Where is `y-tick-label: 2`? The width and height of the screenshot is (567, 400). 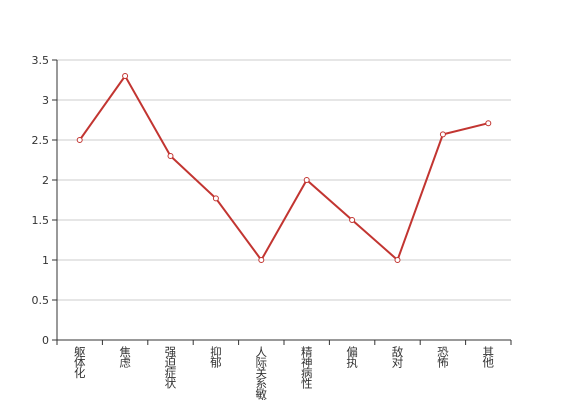
y-tick-label: 2 is located at coordinates (45, 180).